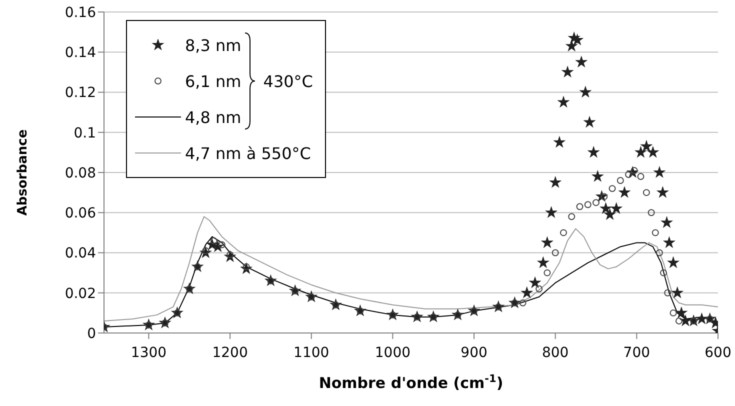  What do you see at coordinates (148, 352) in the screenshot?
I see `x-tick-label: 1300` at bounding box center [148, 352].